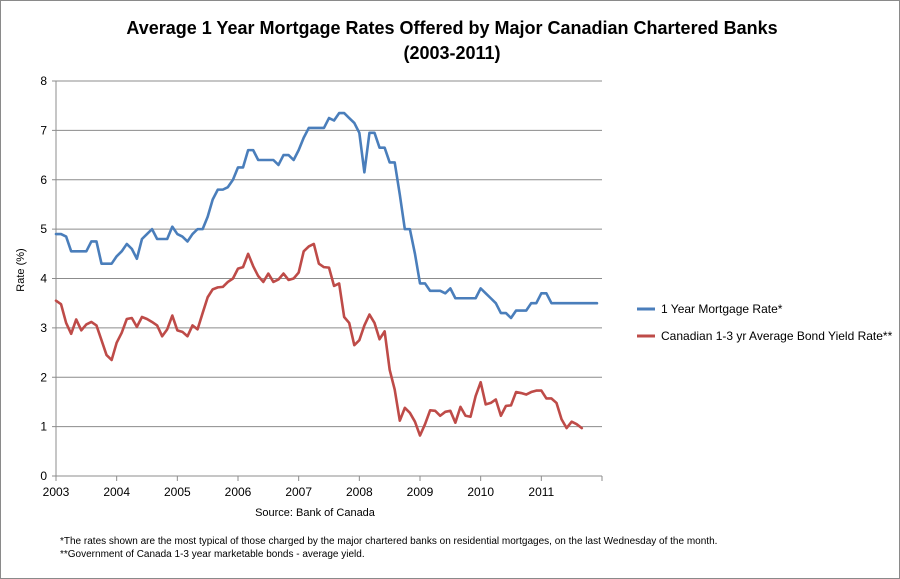  Describe the element at coordinates (480, 492) in the screenshot. I see `x-tick-label: 2010` at that location.